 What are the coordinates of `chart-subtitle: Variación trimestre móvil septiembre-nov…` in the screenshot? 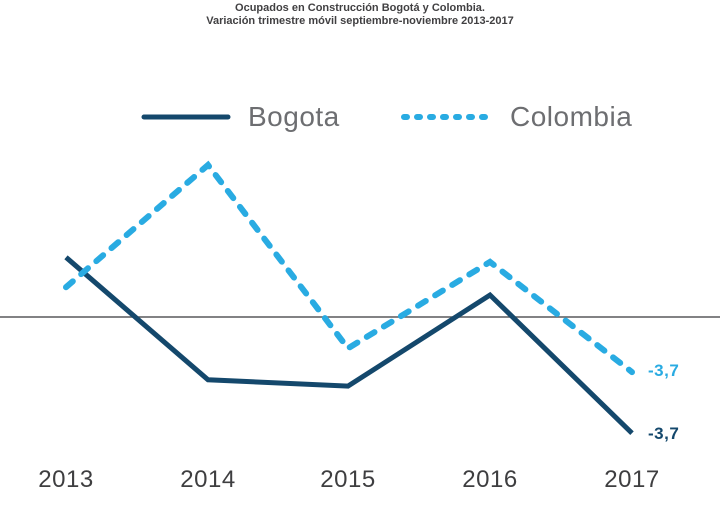 It's located at (360, 21).